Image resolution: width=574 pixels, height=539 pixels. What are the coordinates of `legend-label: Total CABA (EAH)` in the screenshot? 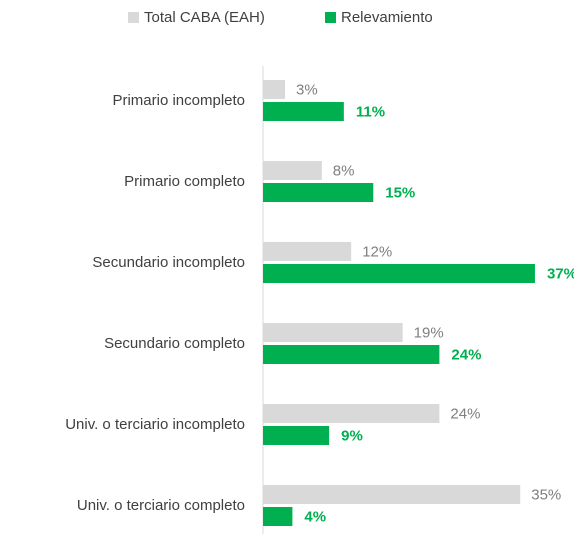 It's located at (204, 17).